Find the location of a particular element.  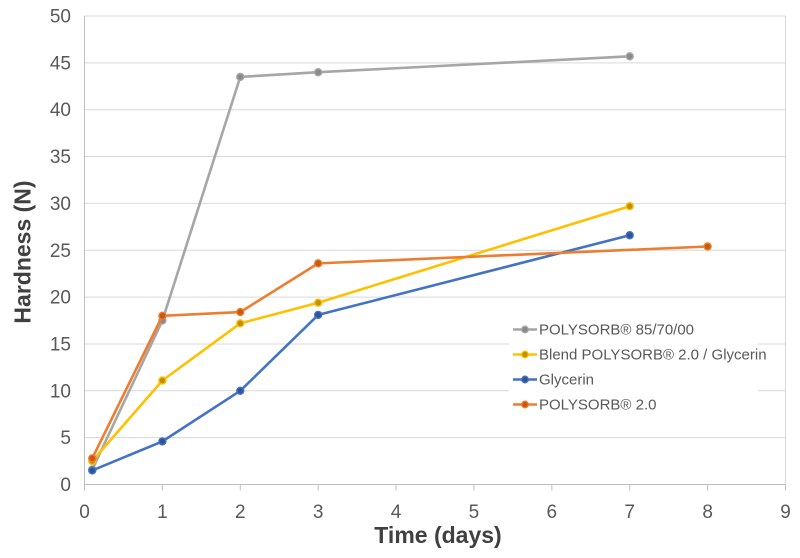

data-point-polysorb-85-70-00-x7 is located at coordinates (629, 56).